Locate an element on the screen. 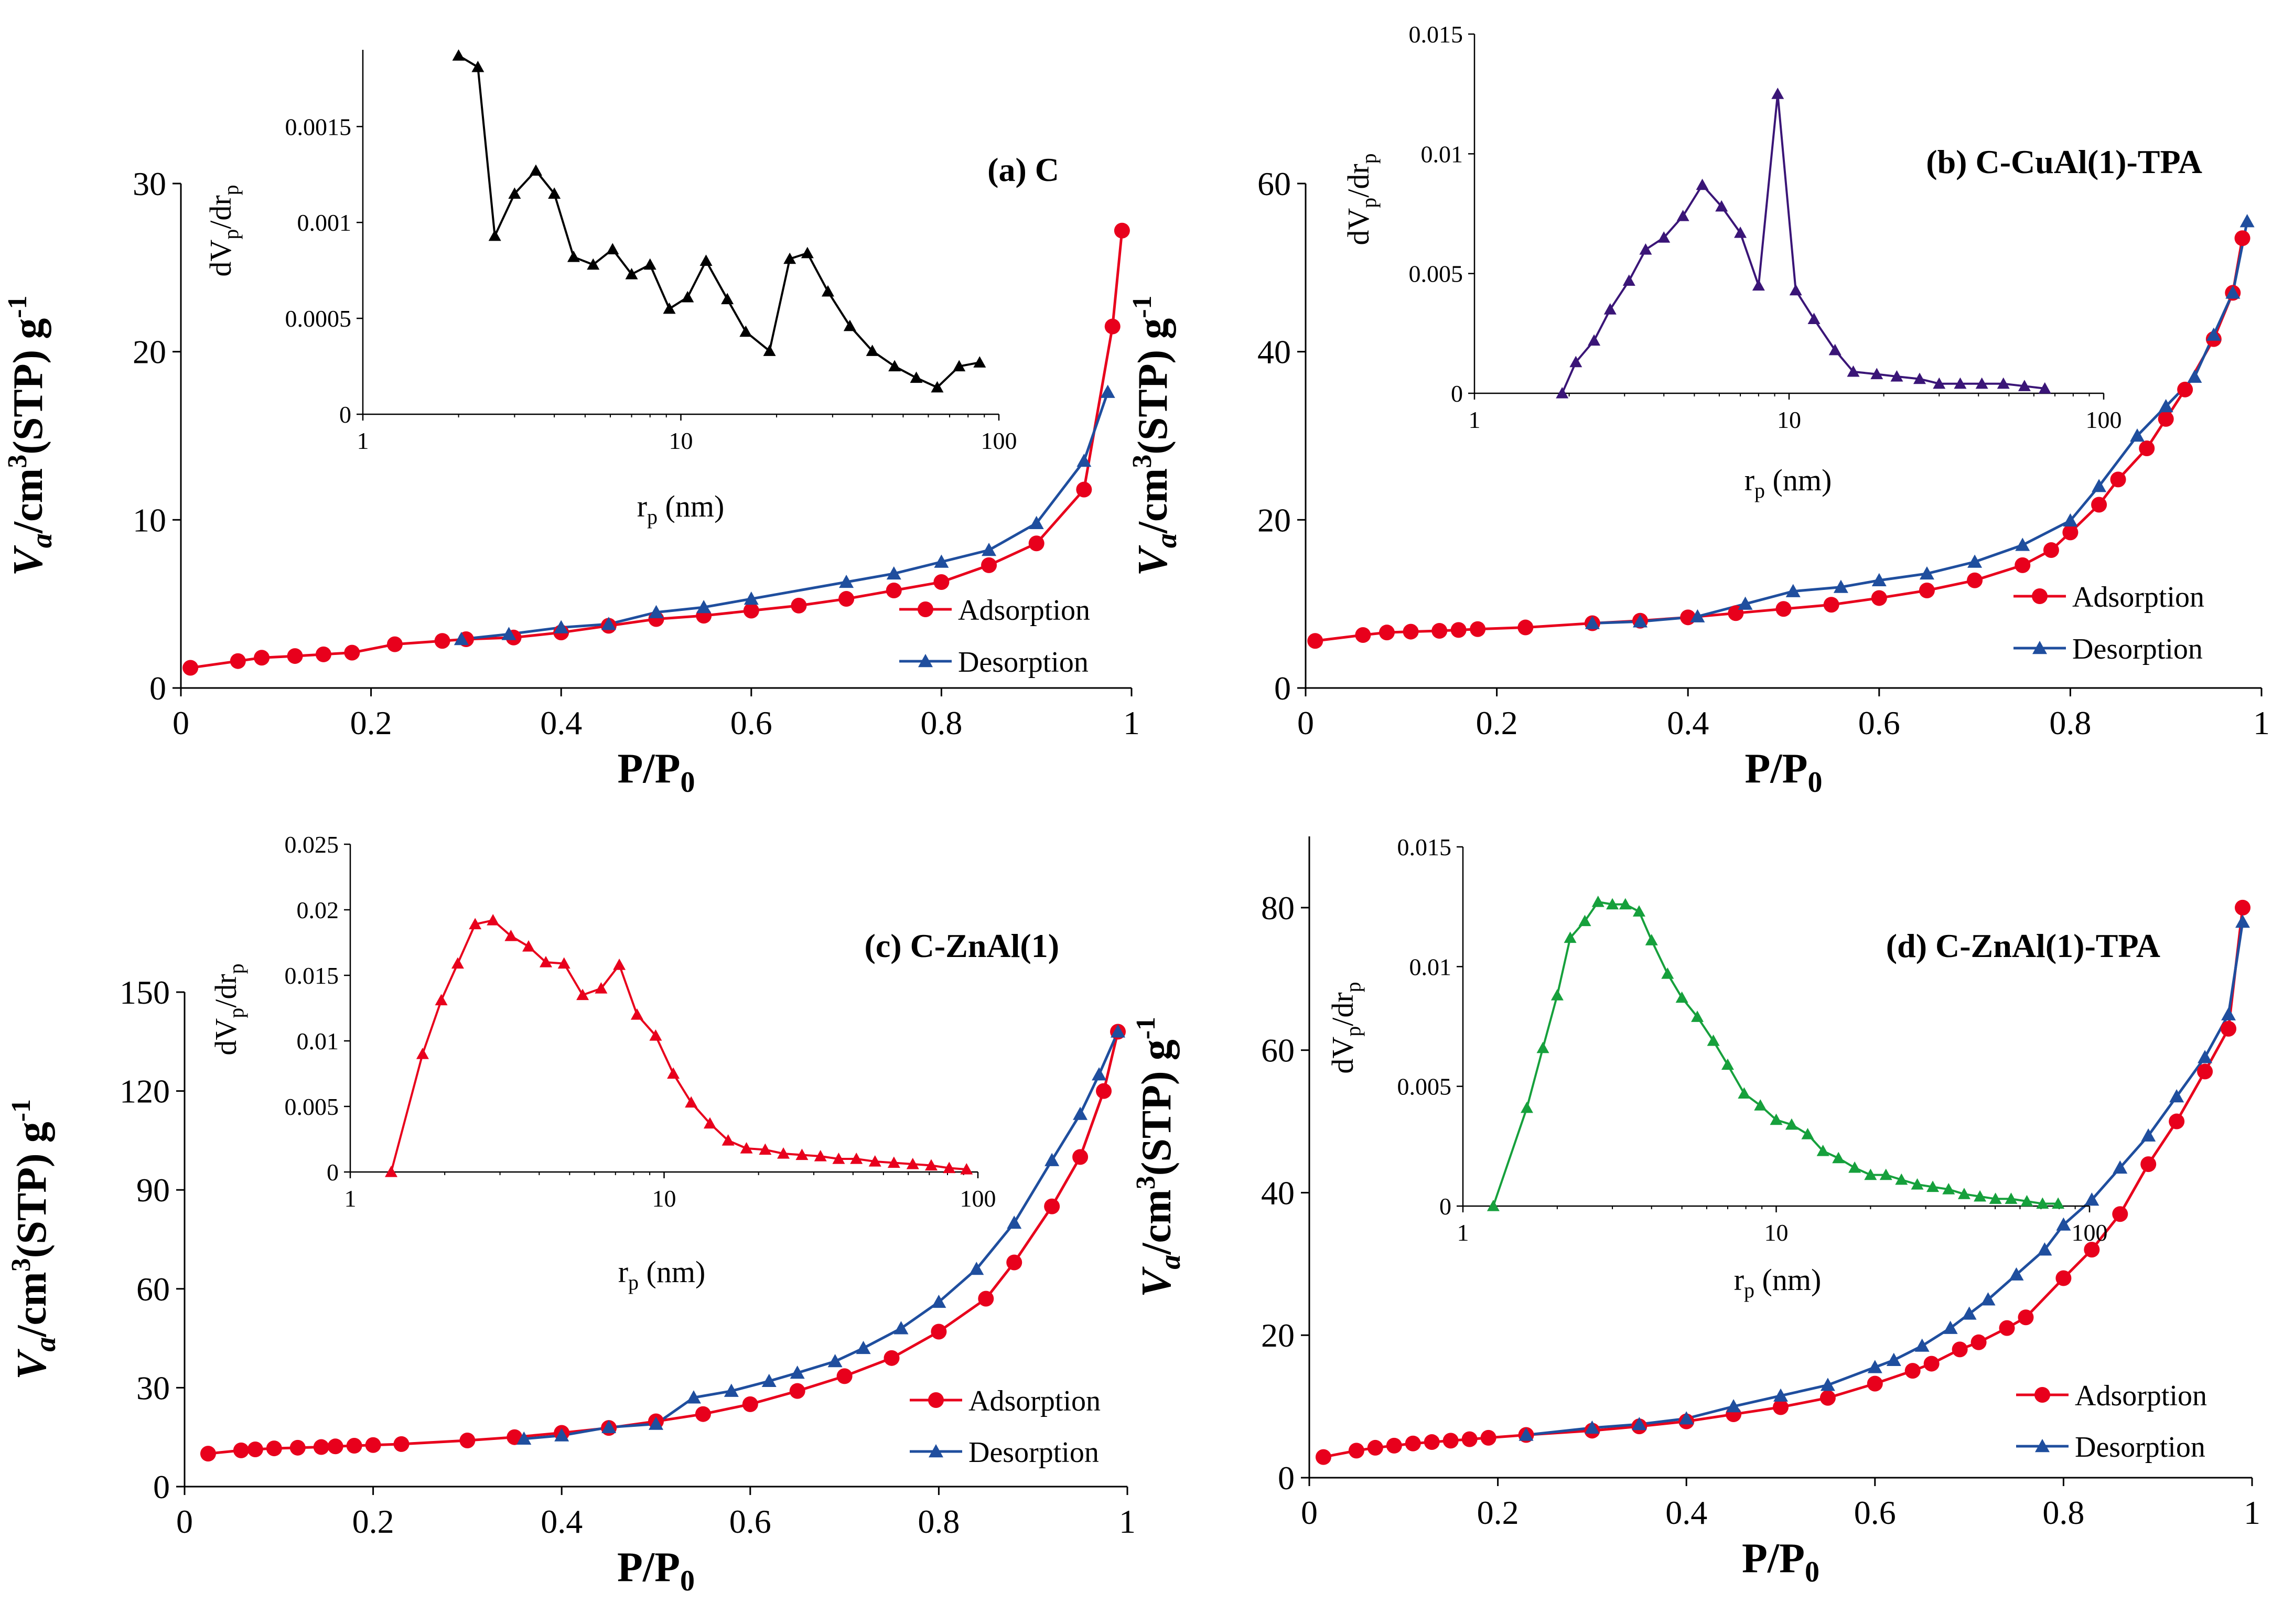  inset-y-tick-label: 0 is located at coordinates (1445, 1206).